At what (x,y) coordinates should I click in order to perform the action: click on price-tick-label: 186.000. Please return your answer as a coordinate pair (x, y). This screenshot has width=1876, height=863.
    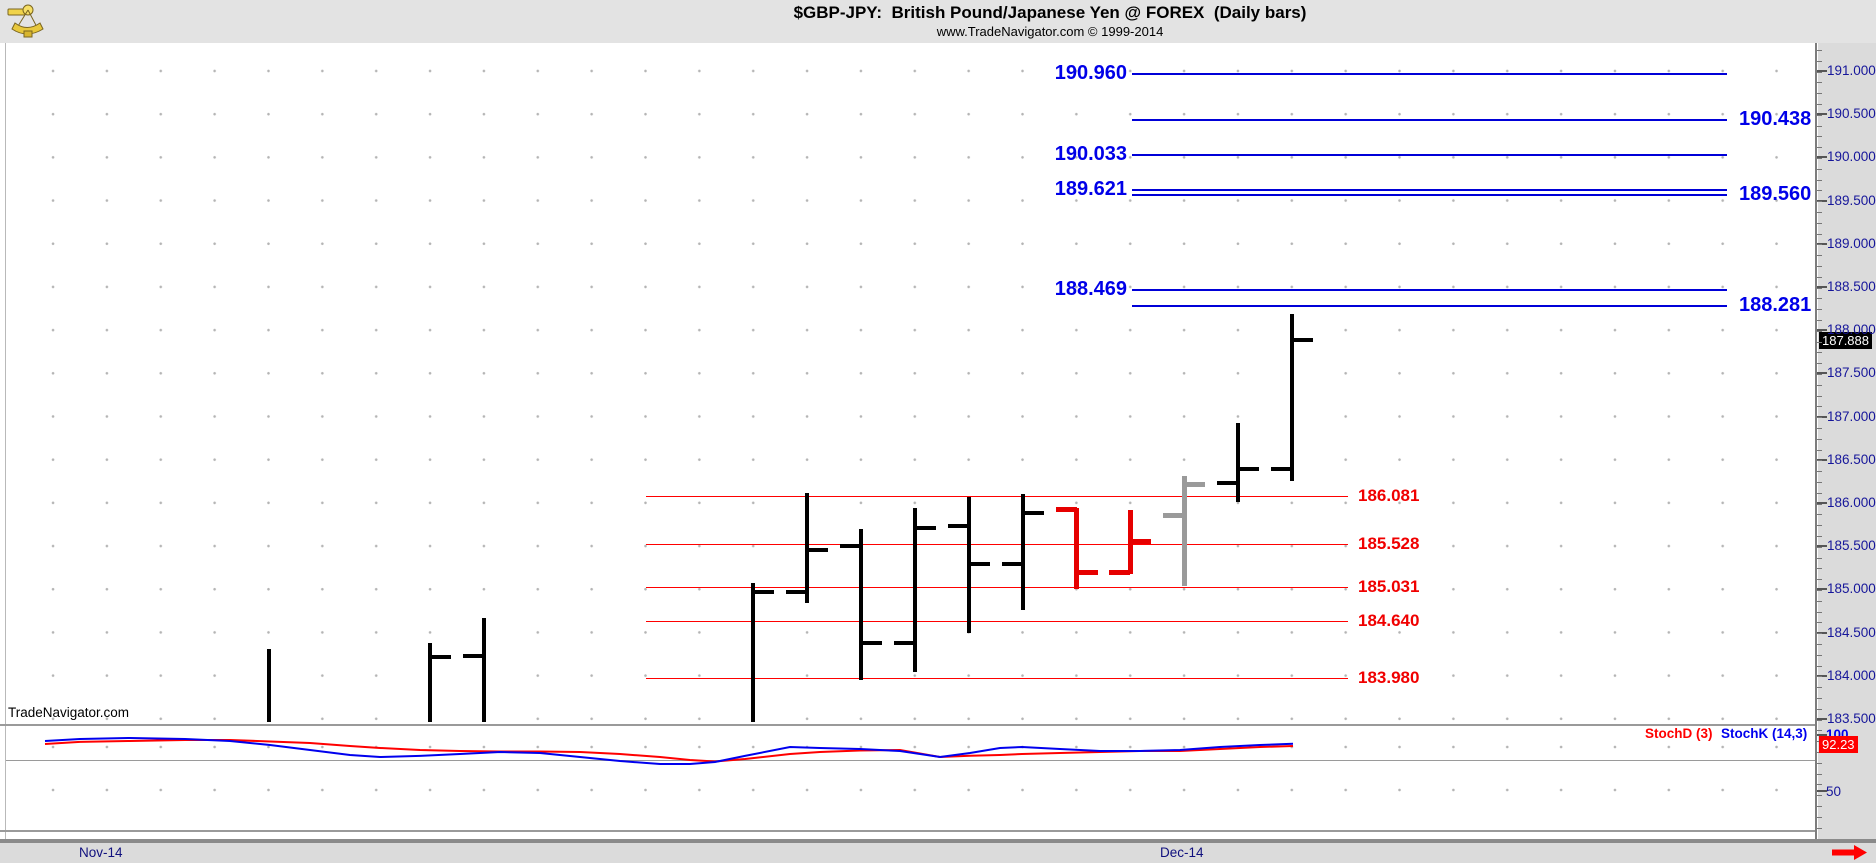
    Looking at the image, I should click on (1851, 502).